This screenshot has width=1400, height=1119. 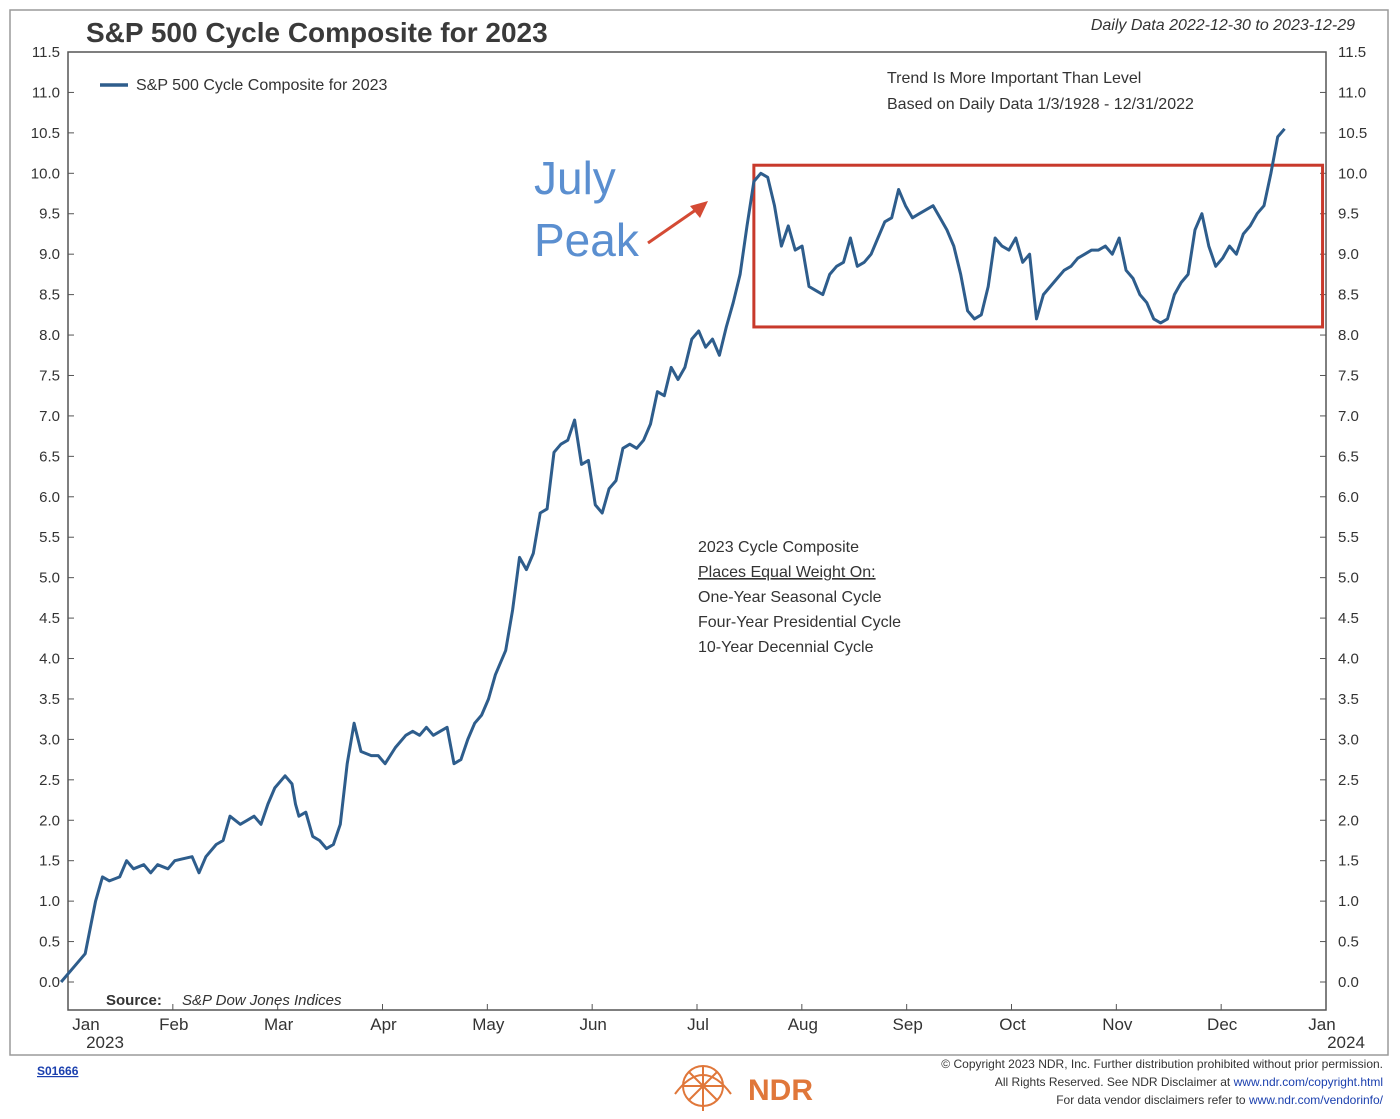 What do you see at coordinates (49, 214) in the screenshot?
I see `y-tick-label: 9.5` at bounding box center [49, 214].